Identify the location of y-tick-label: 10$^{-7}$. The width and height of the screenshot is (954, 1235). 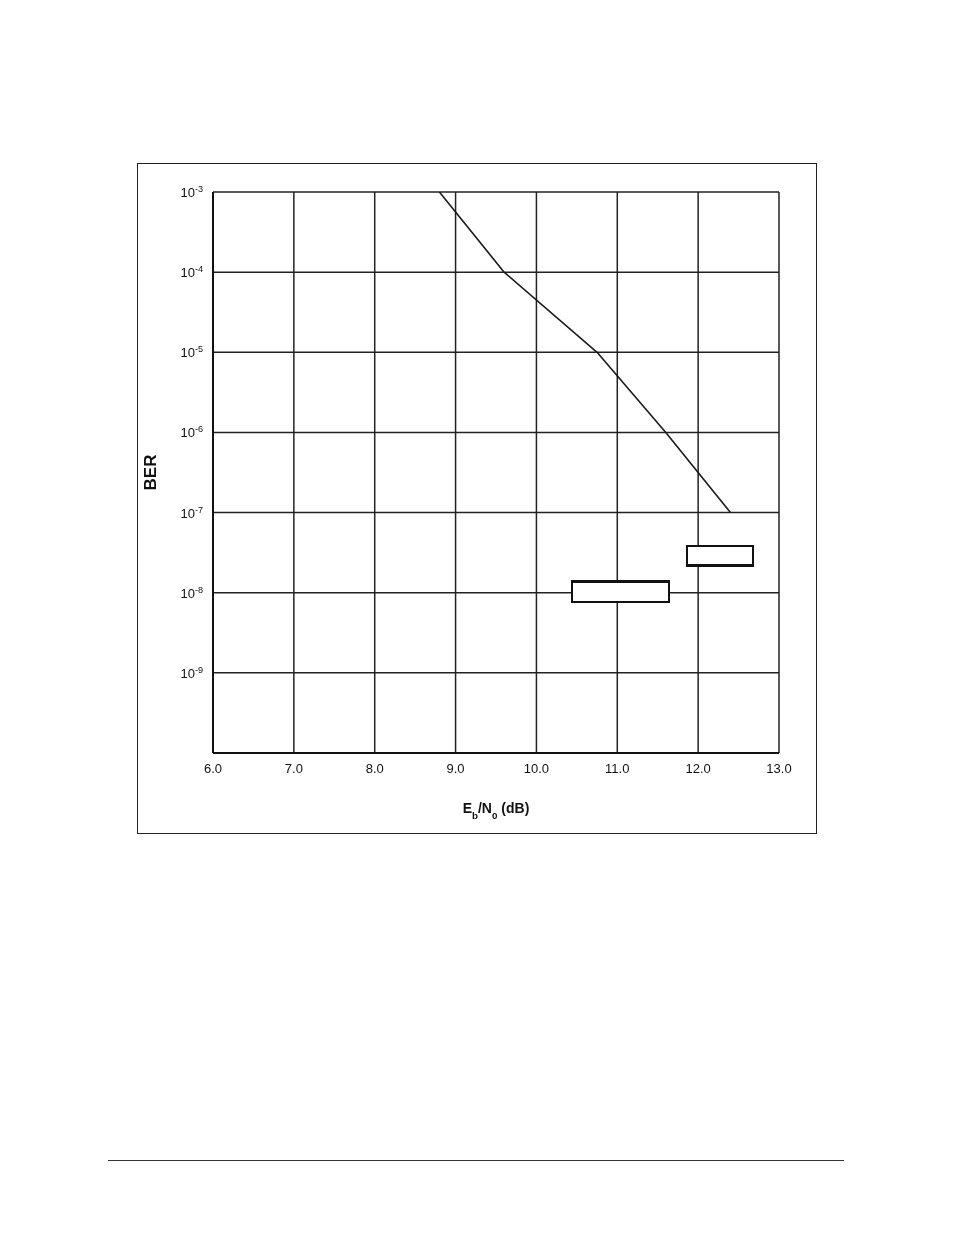
(191, 512).